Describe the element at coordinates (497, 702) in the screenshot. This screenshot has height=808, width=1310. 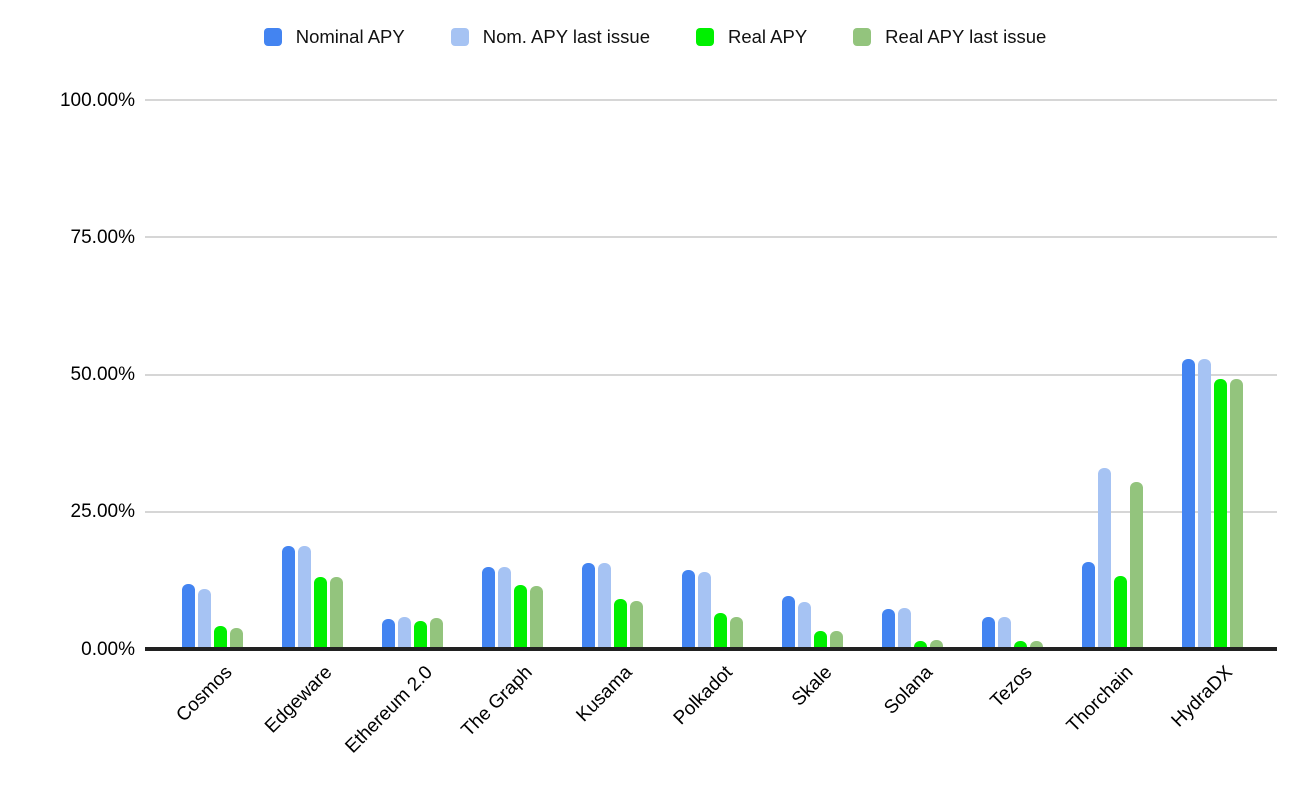
I see `x-category-label: The Graph` at that location.